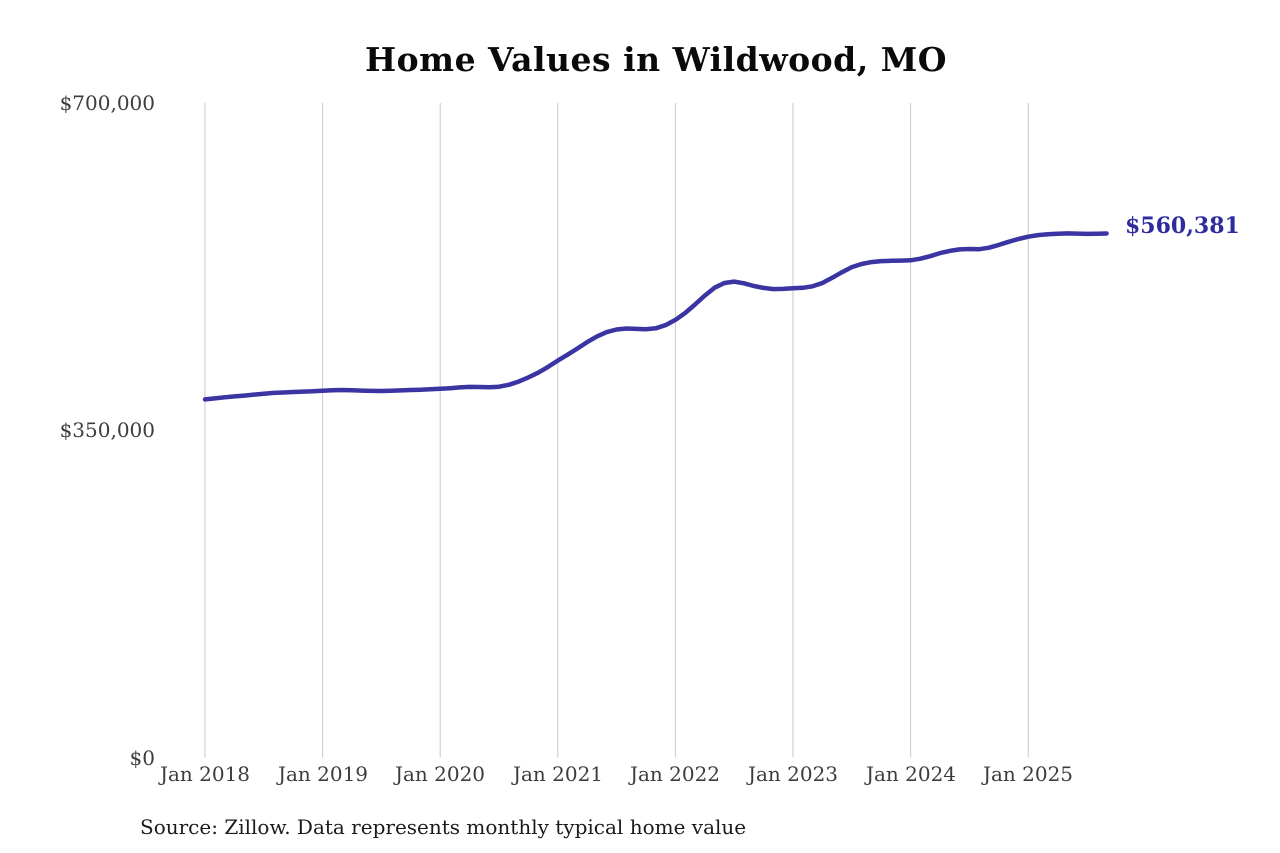 Image resolution: width=1280 pixels, height=853 pixels. Describe the element at coordinates (558, 774) in the screenshot. I see `x-axis-tick-2021: Jan 2021` at that location.